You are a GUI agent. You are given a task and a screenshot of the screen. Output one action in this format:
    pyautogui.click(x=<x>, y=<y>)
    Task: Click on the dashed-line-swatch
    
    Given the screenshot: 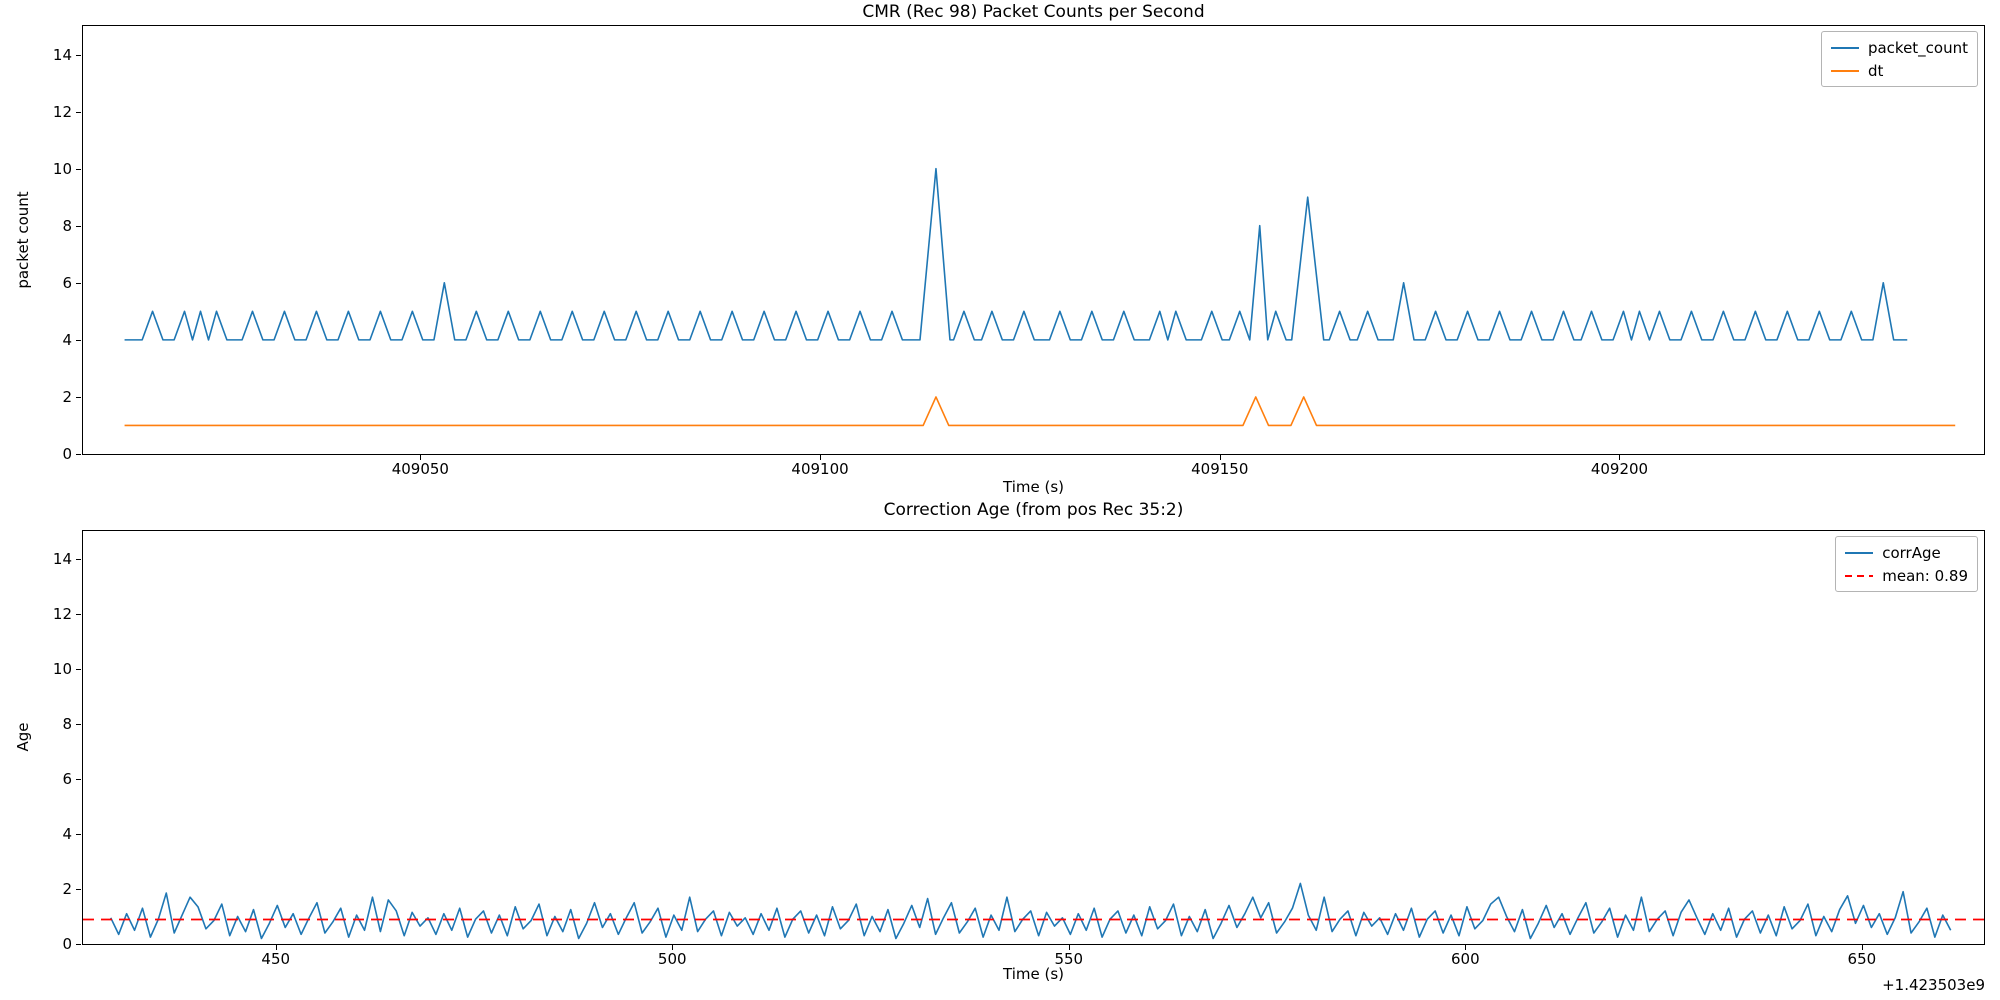 What is the action you would take?
    pyautogui.click(x=1859, y=575)
    